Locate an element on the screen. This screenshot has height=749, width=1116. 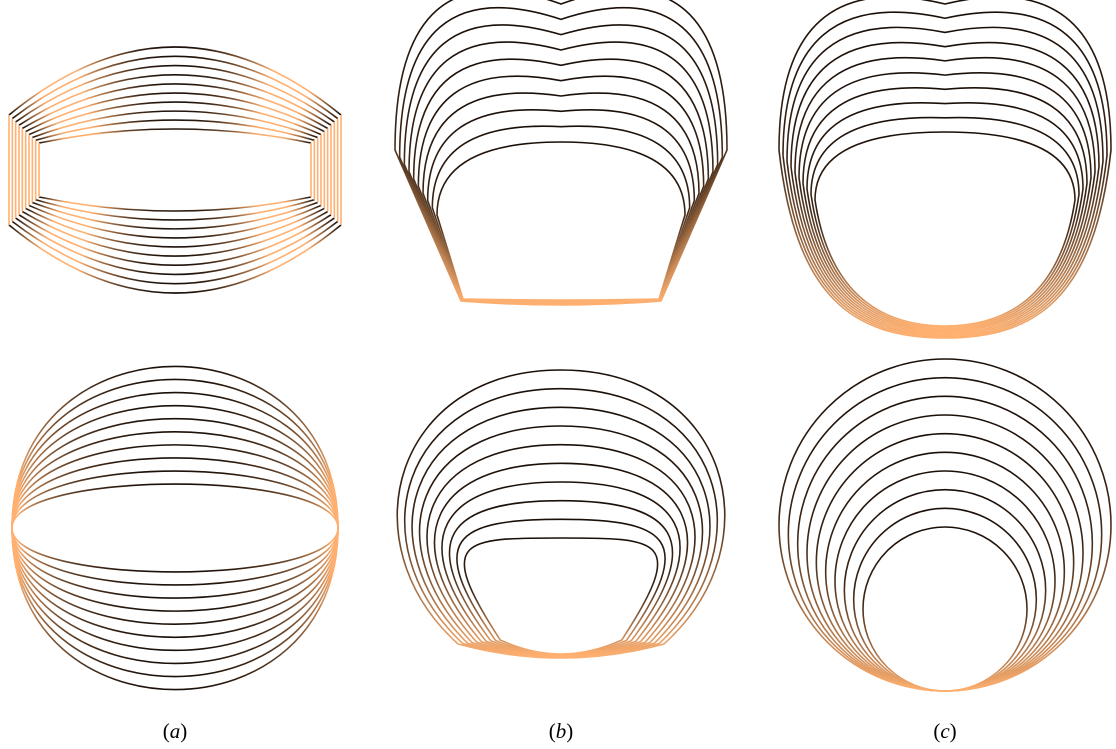
panel-c-bottom is located at coordinates (945, 525).